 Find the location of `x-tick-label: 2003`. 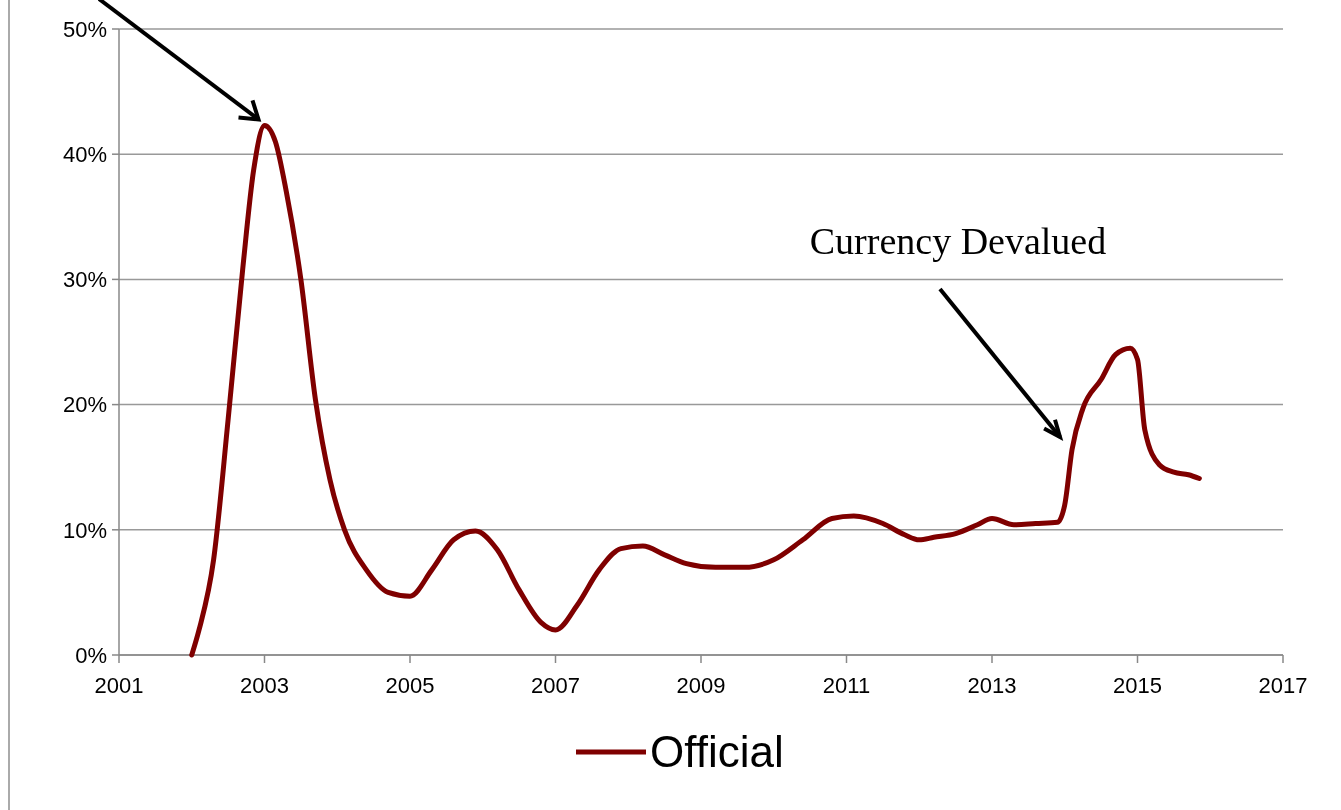

x-tick-label: 2003 is located at coordinates (264, 685).